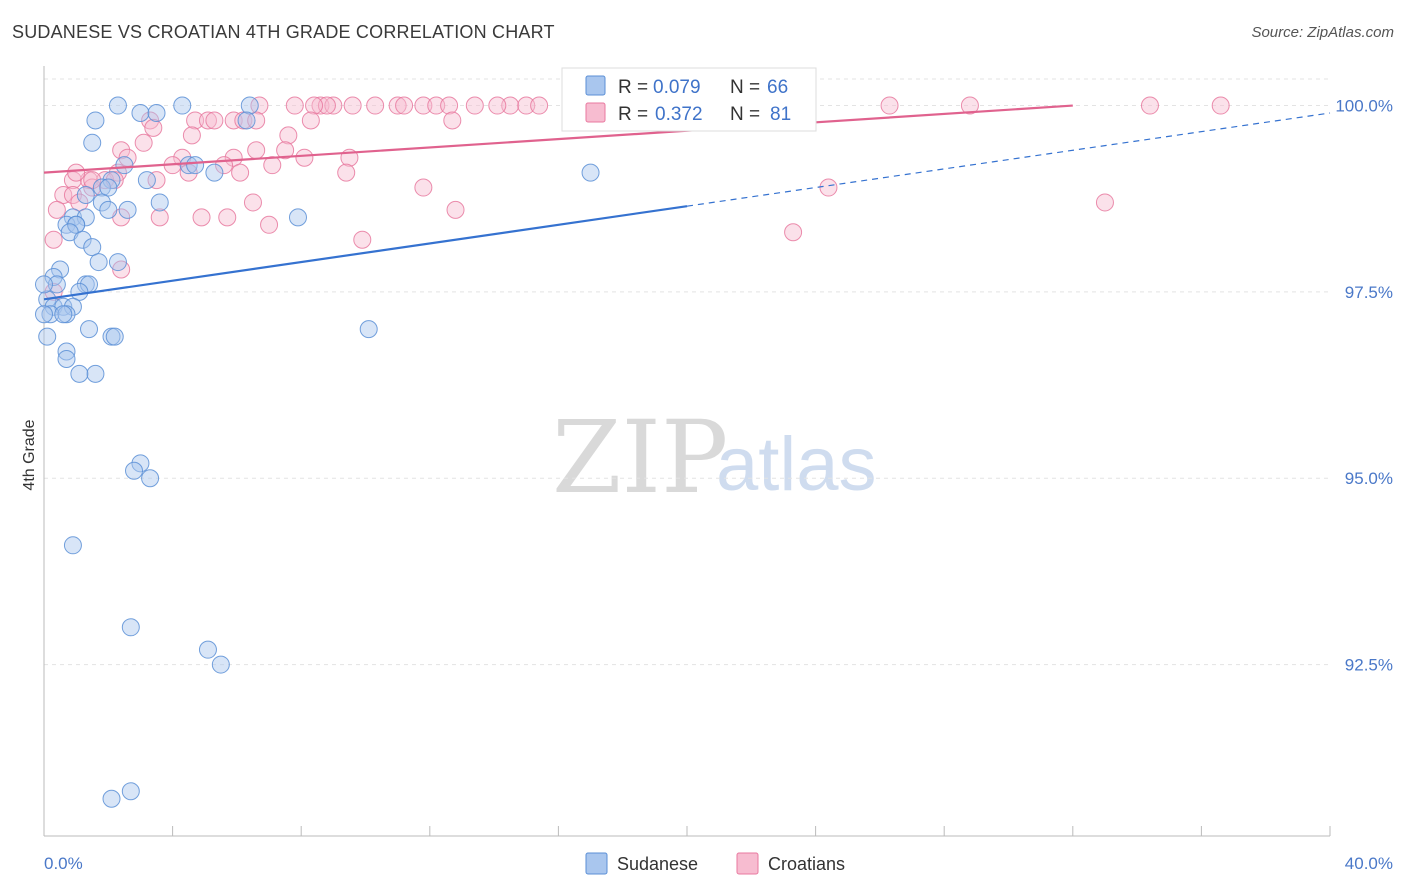 The width and height of the screenshot is (1406, 892). What do you see at coordinates (1364, 106) in the screenshot?
I see `y-tick-label: 100.0%` at bounding box center [1364, 106].